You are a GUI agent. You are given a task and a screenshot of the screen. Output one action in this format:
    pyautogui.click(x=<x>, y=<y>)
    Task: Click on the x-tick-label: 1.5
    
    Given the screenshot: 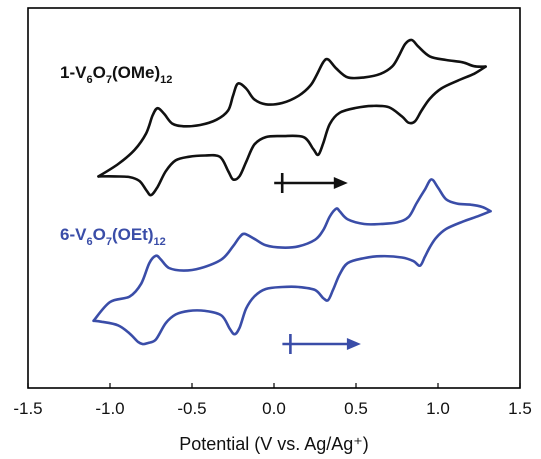 What is the action you would take?
    pyautogui.click(x=520, y=408)
    